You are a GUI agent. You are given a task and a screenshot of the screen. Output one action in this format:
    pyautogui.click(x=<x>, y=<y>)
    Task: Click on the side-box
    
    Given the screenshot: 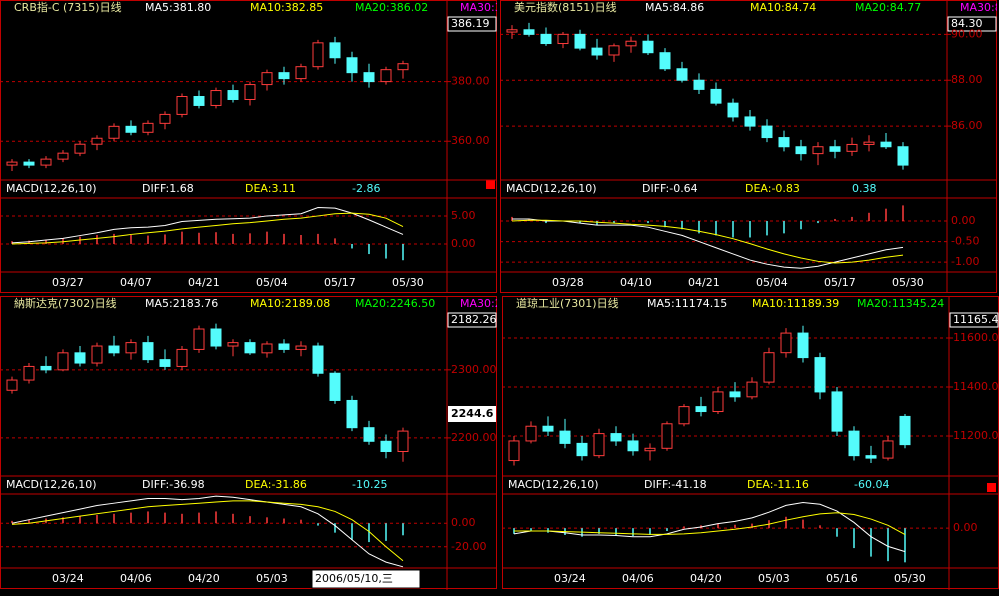 What is the action you would take?
    pyautogui.click(x=472, y=414)
    